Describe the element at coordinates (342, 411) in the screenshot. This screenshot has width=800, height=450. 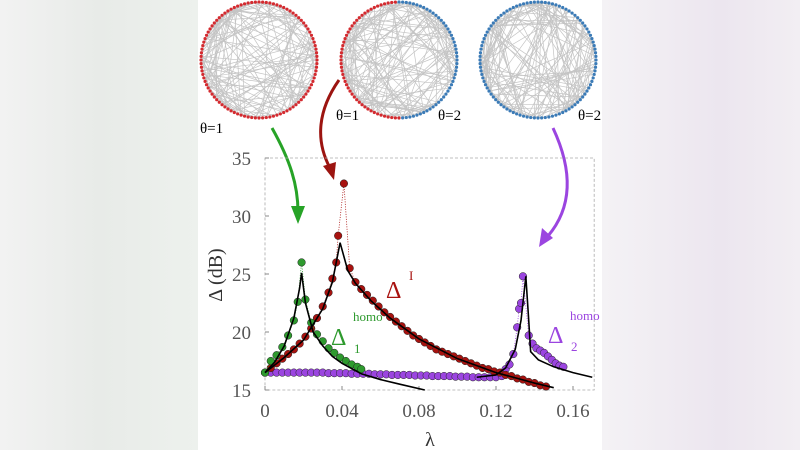
I see `x-tick-label: 0.04` at that location.